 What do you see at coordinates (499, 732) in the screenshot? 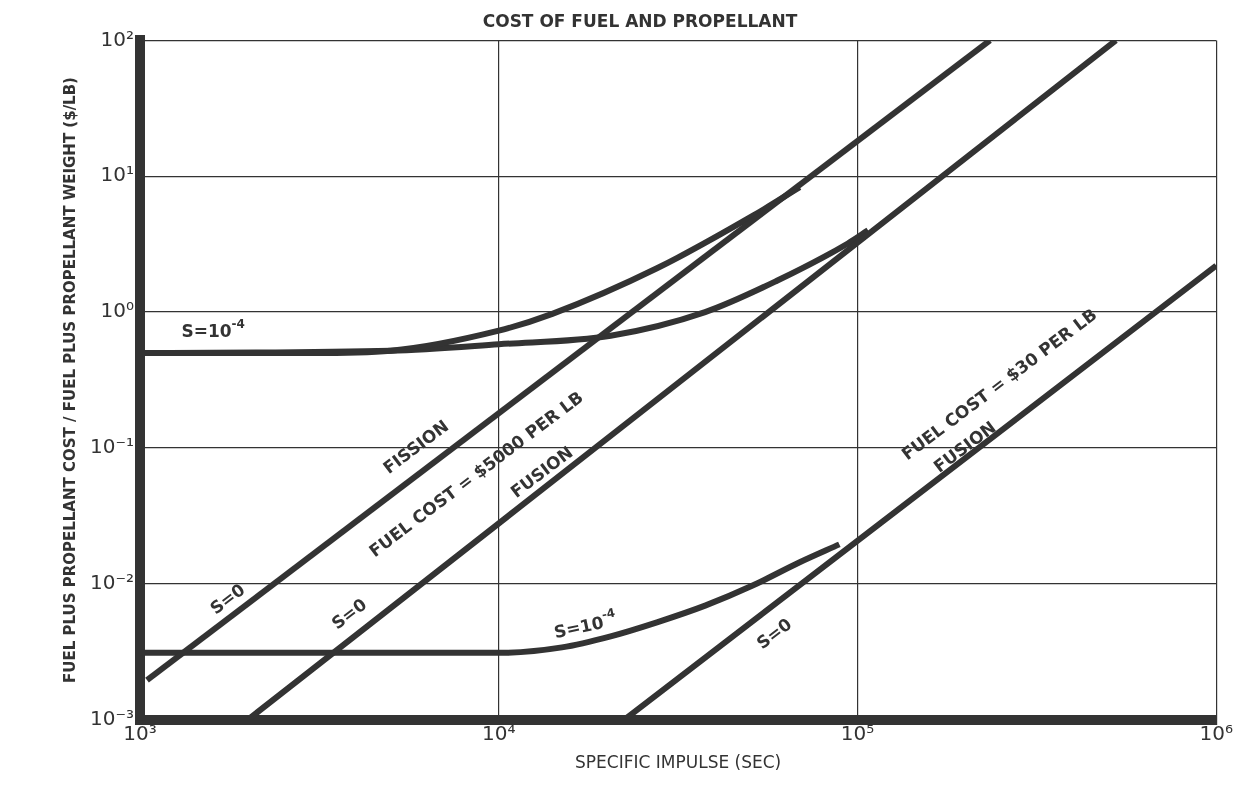
I see `x-tick-label: 10⁴` at bounding box center [499, 732].